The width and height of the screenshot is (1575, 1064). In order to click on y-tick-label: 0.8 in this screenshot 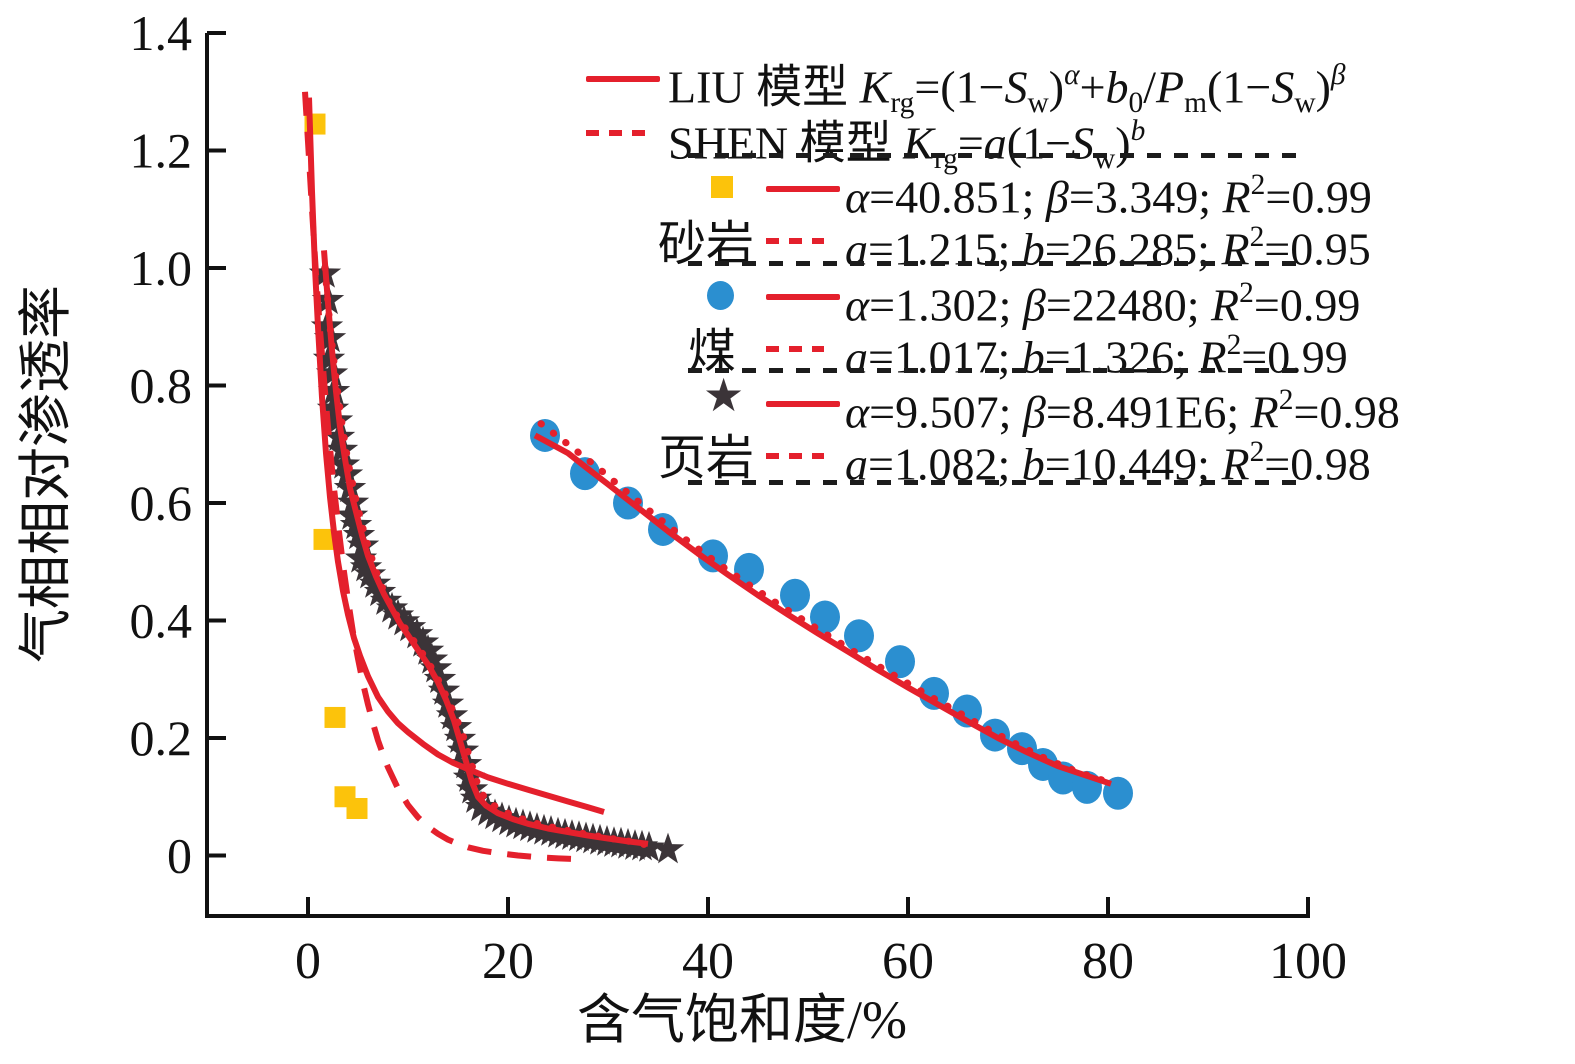, I will do `click(161, 386)`.